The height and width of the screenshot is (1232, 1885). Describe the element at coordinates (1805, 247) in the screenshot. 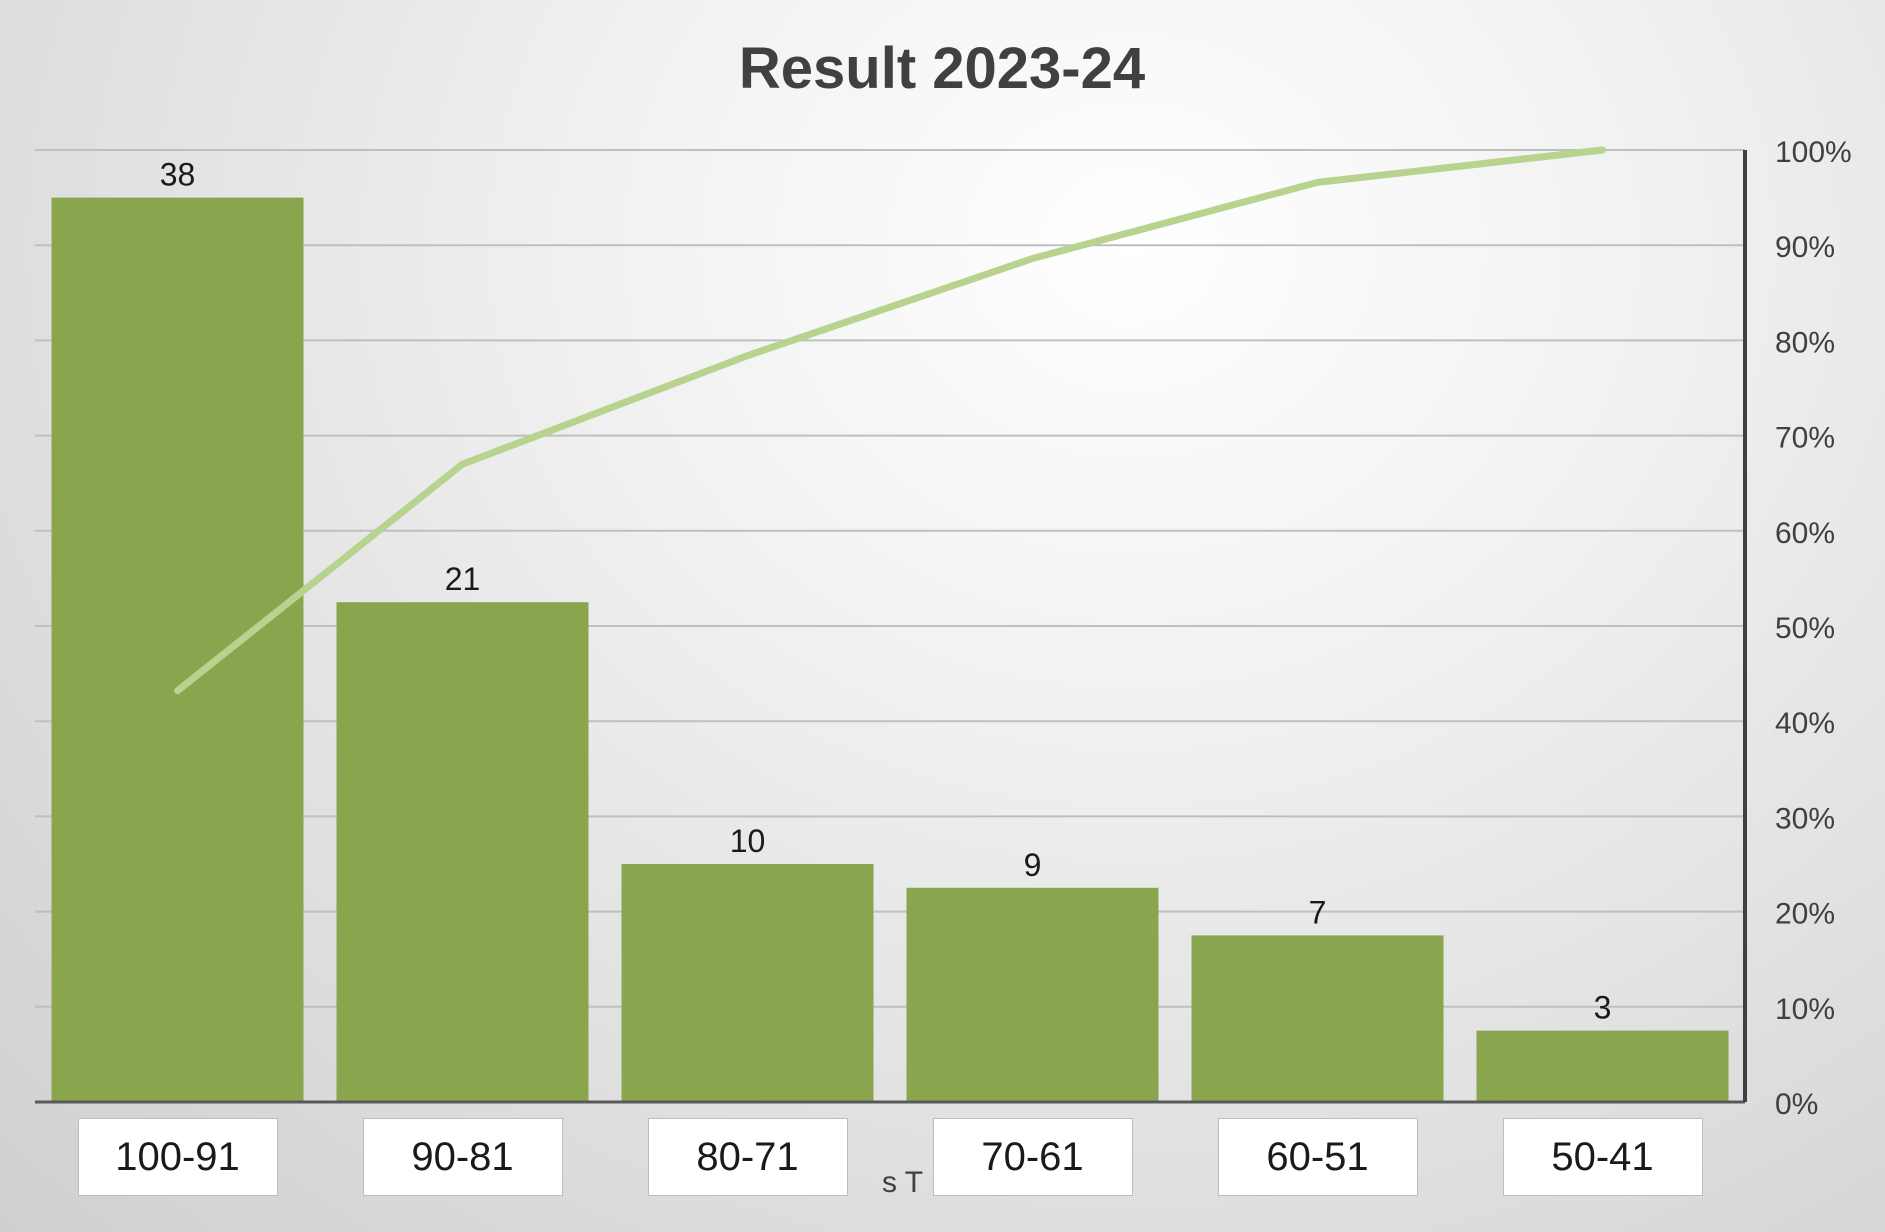

I see `y2-tick-label: 90%` at that location.